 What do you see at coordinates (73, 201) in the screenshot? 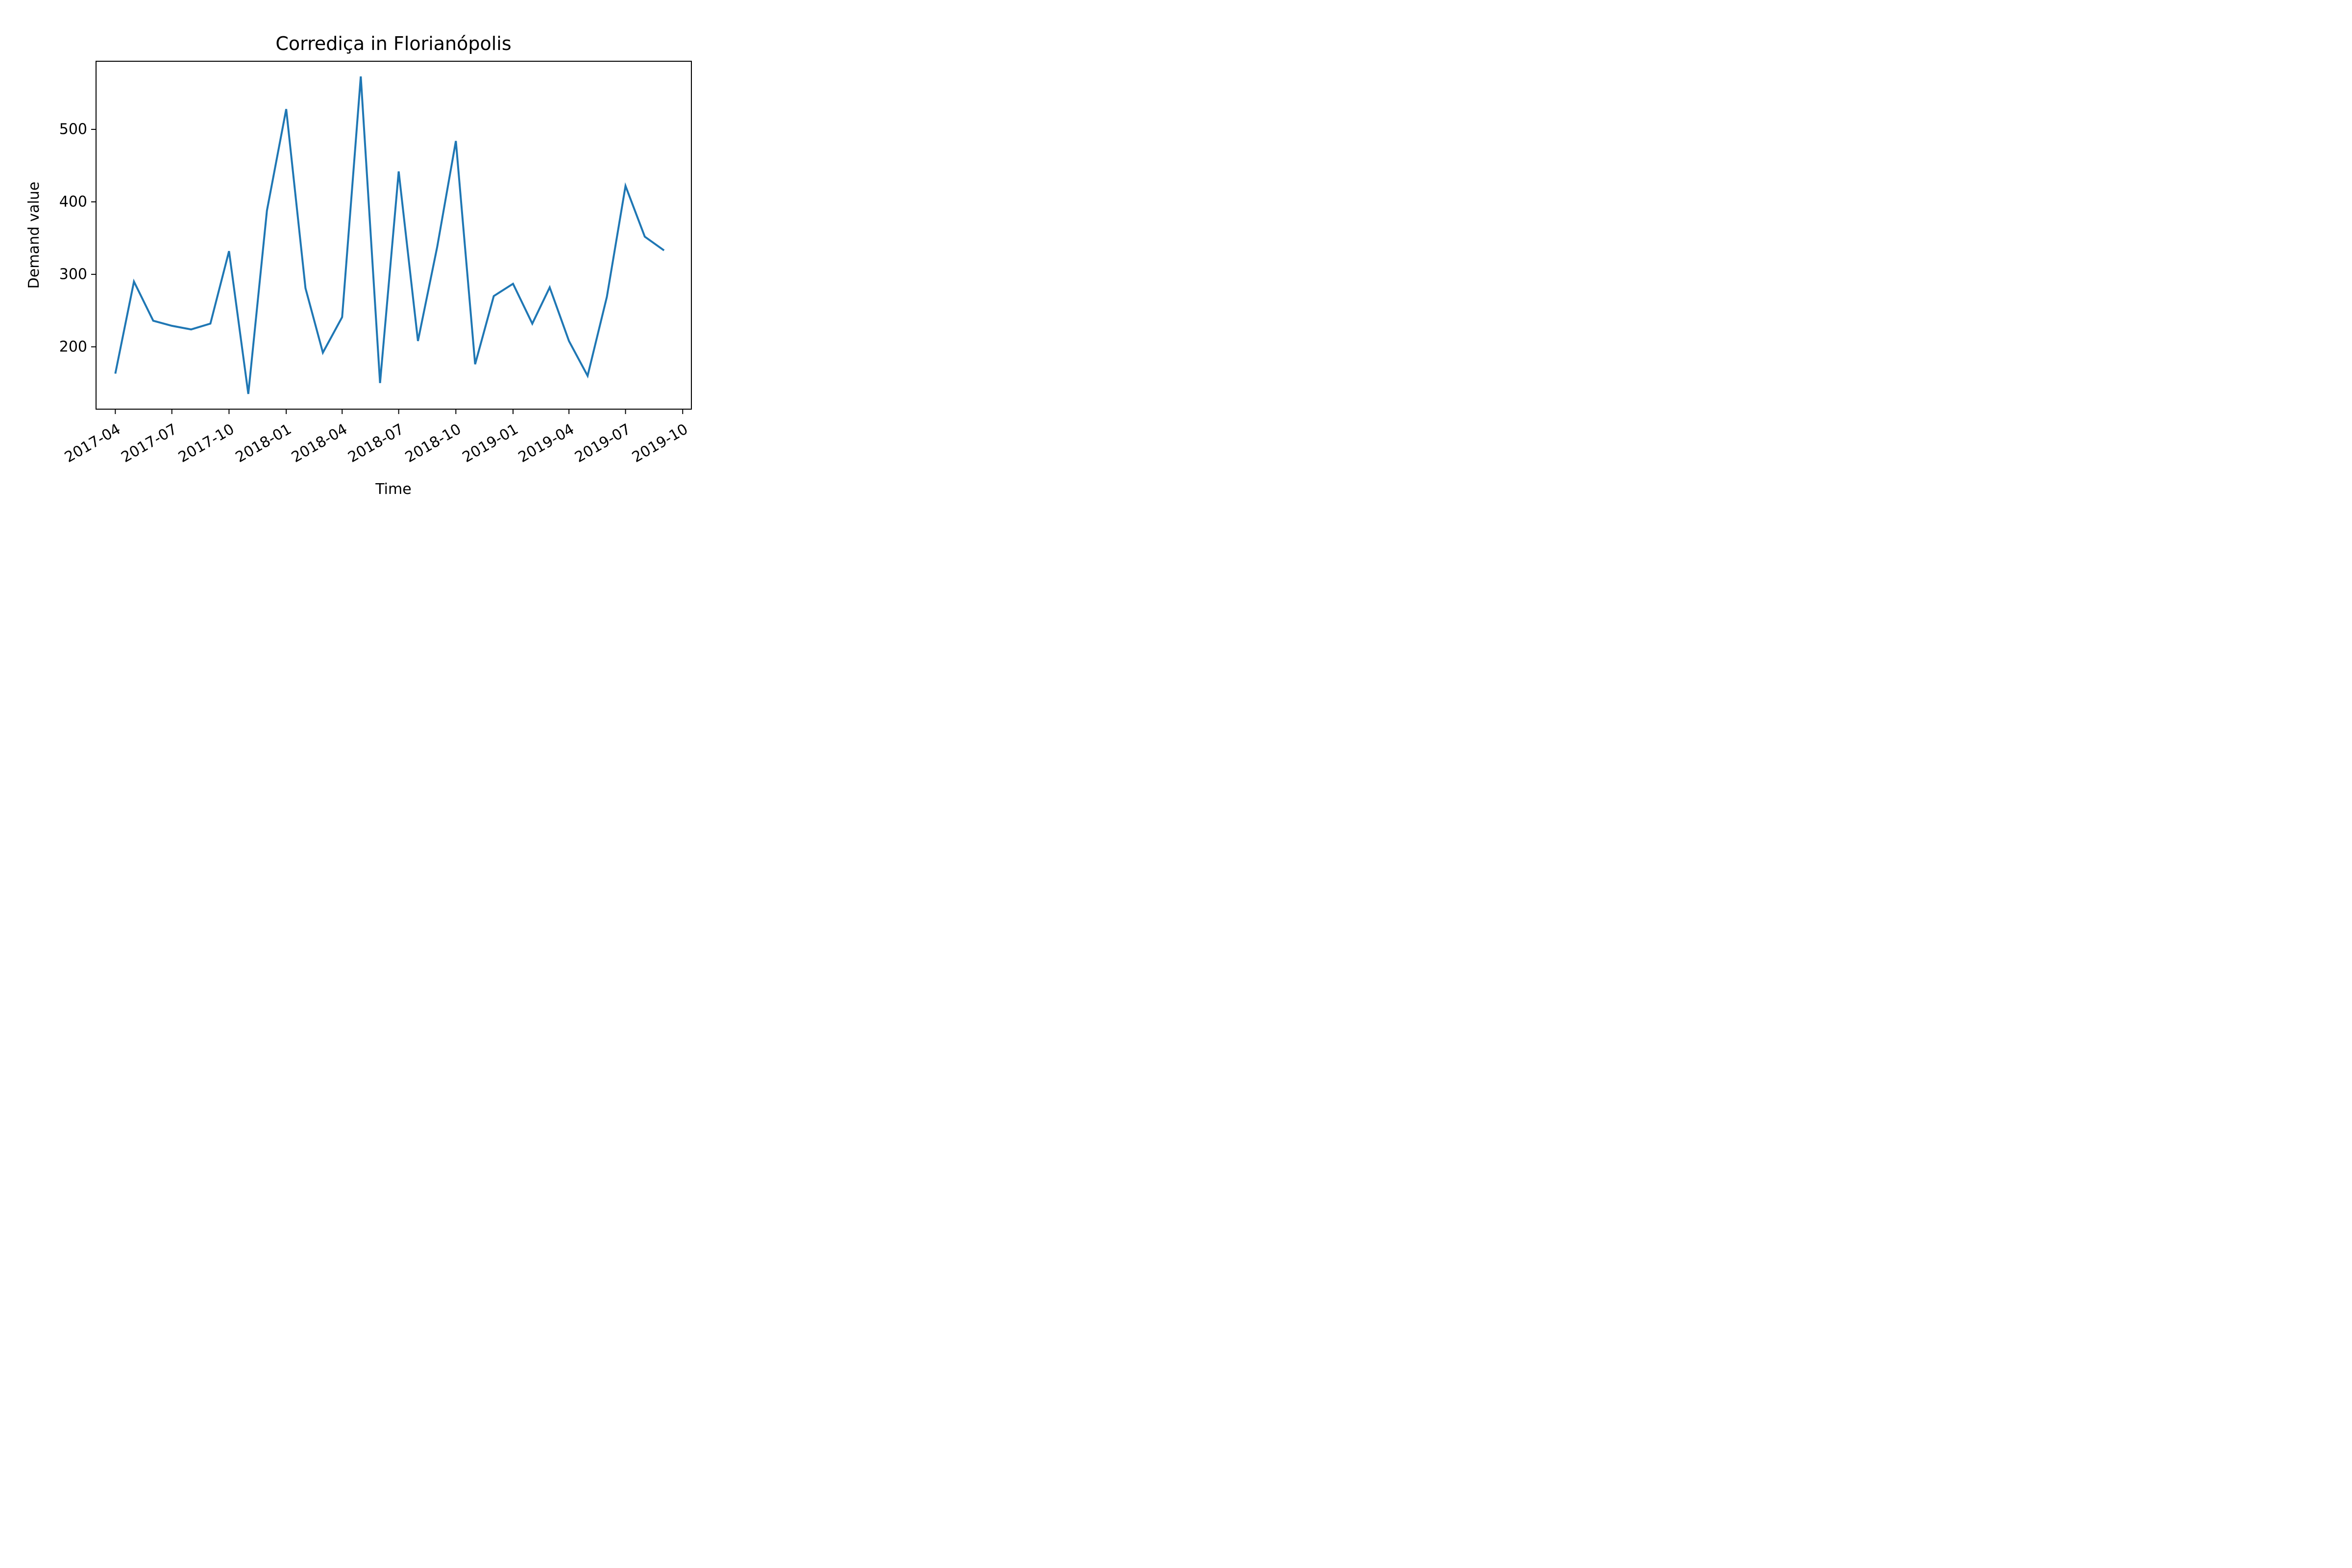
I see `y-tick-label: 400` at bounding box center [73, 201].